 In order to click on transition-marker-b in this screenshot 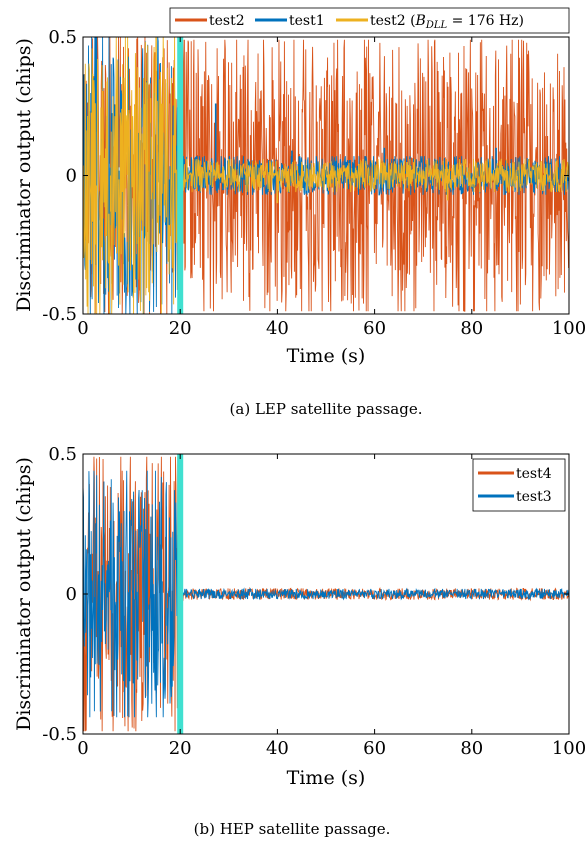, I will do `click(180, 594)`.